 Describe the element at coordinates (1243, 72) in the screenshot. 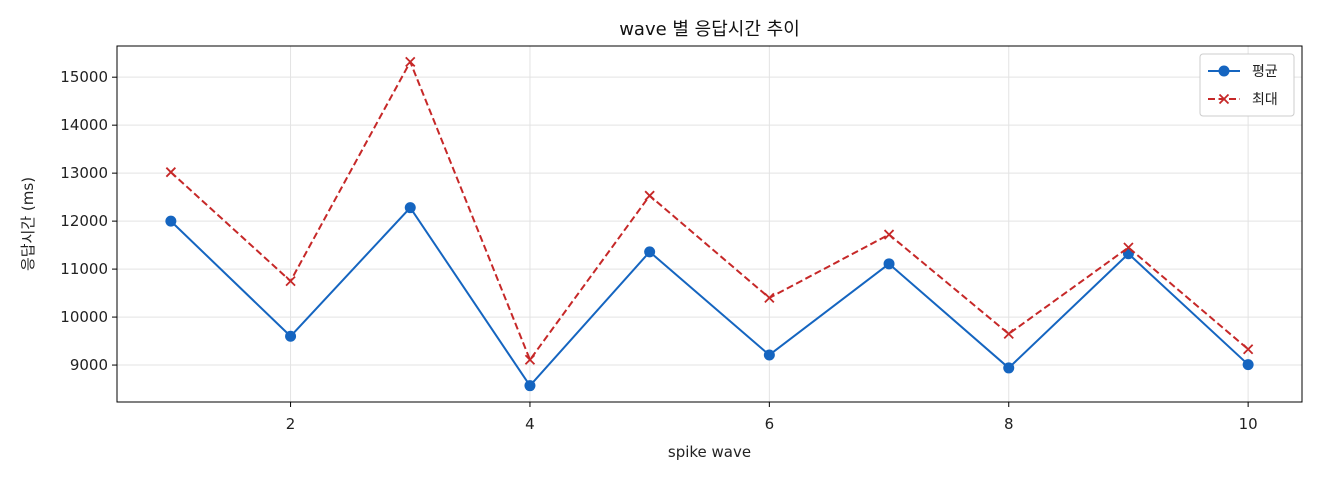

I see `legend-item: 평균` at that location.